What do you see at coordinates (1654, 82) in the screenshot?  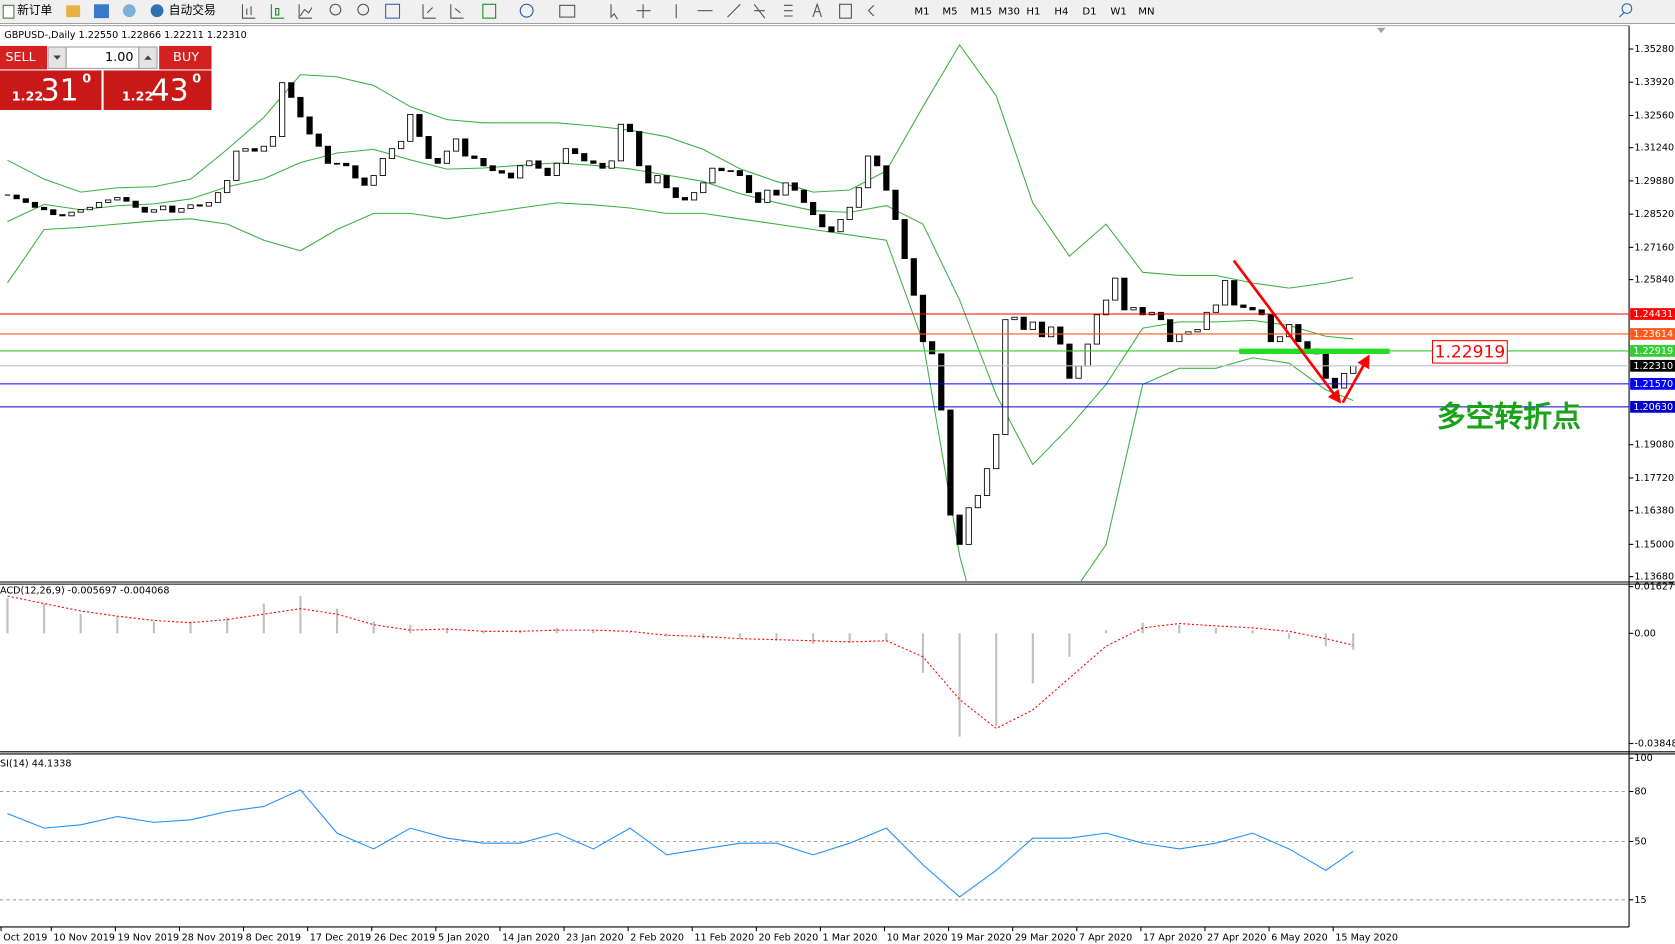 I see `y-tick-label: 1.33920` at bounding box center [1654, 82].